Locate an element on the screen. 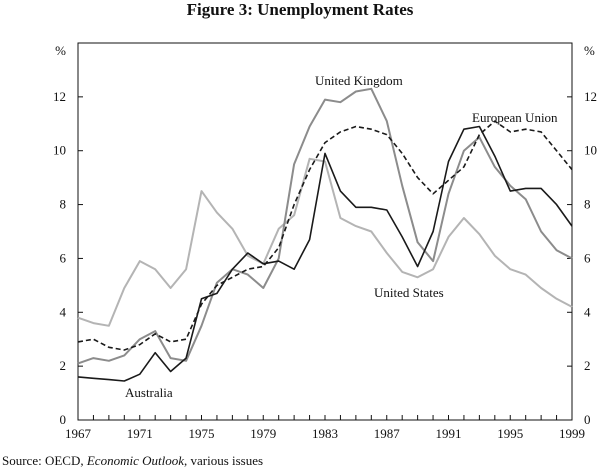  y-unit-label-right: % is located at coordinates (589, 50).